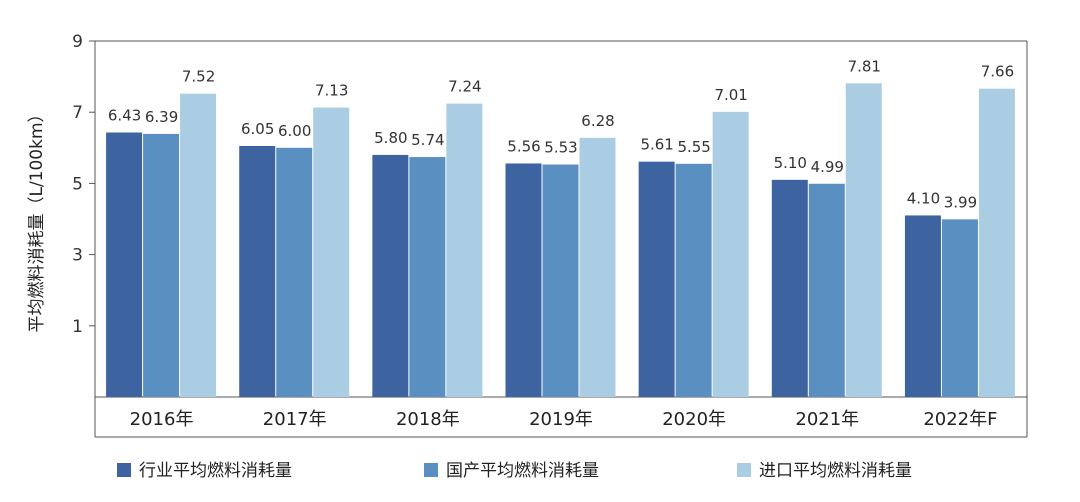 The image size is (1080, 502). I want to click on data-label: 5.56, so click(523, 146).